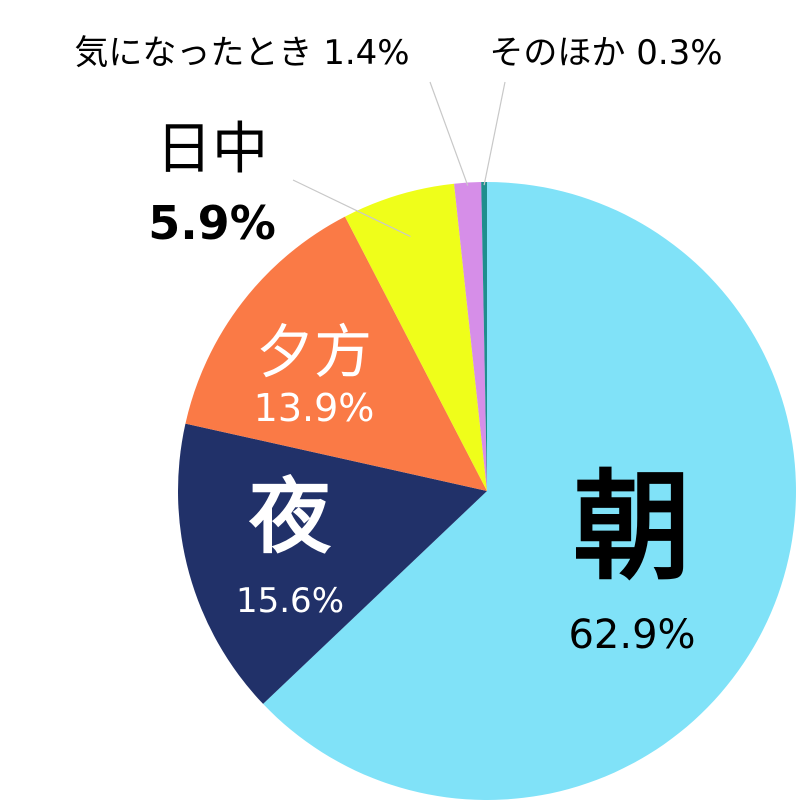 This screenshot has width=800, height=805. I want to click on category-label-yoru: 夜, so click(290, 517).